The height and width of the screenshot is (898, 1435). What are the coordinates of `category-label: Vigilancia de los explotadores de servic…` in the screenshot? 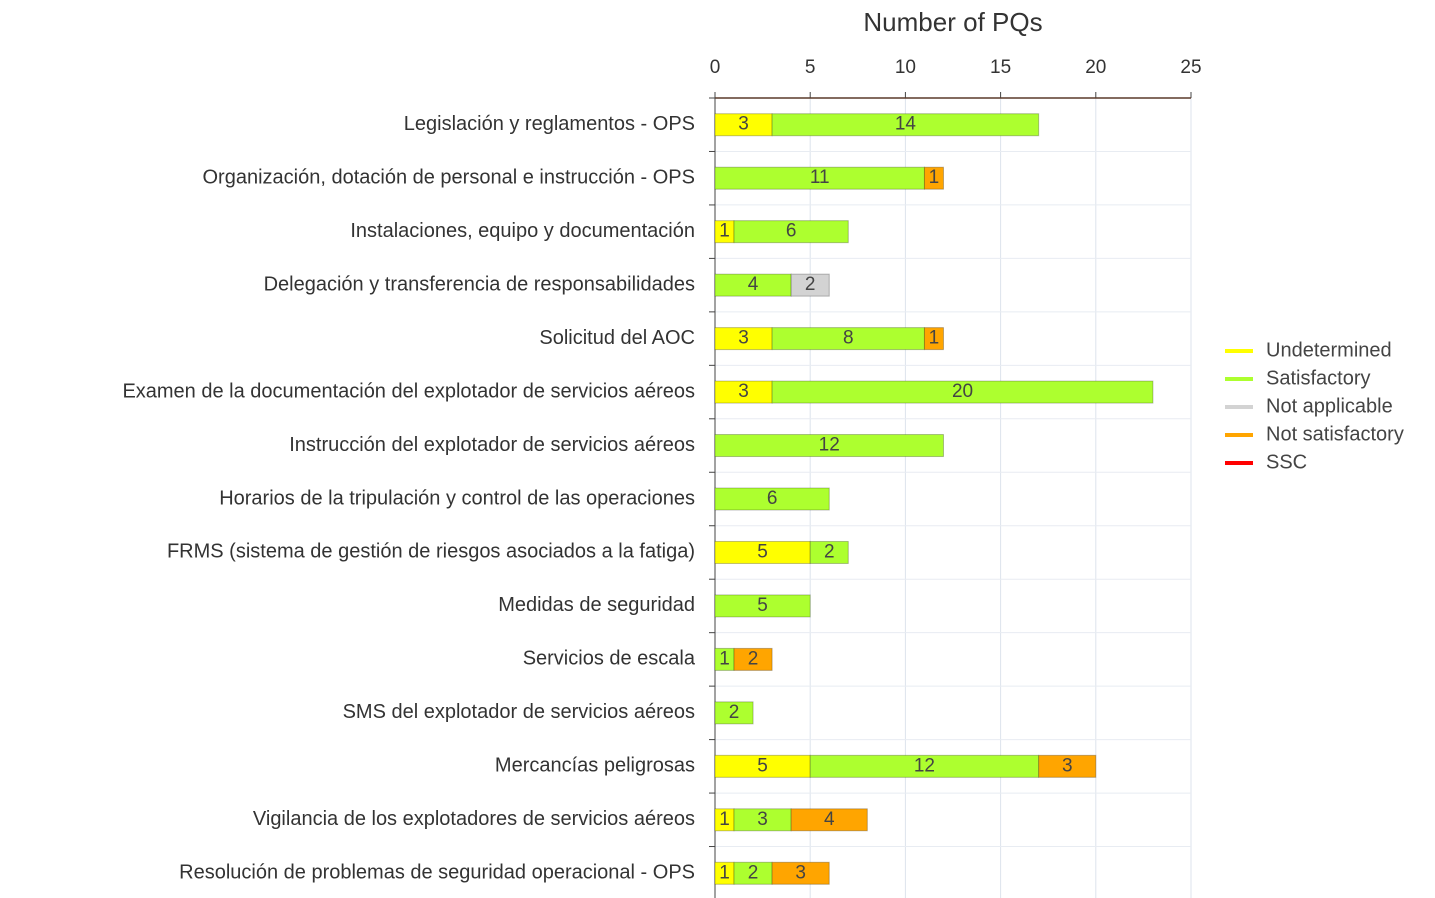 It's located at (474, 819).